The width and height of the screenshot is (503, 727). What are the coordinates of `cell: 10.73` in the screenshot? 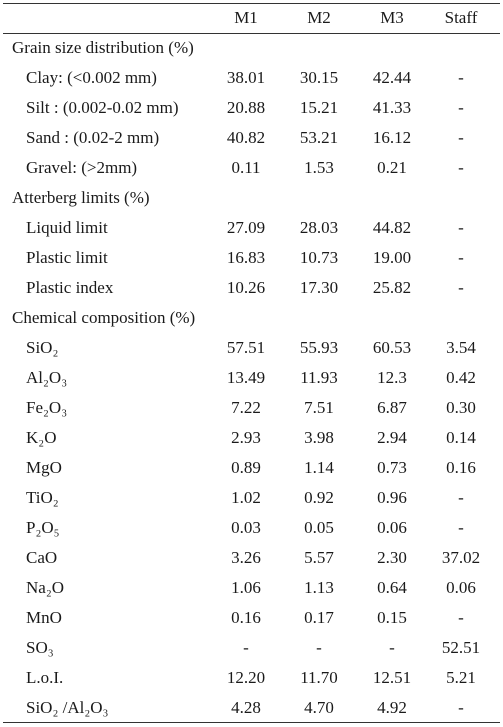 It's located at (319, 257).